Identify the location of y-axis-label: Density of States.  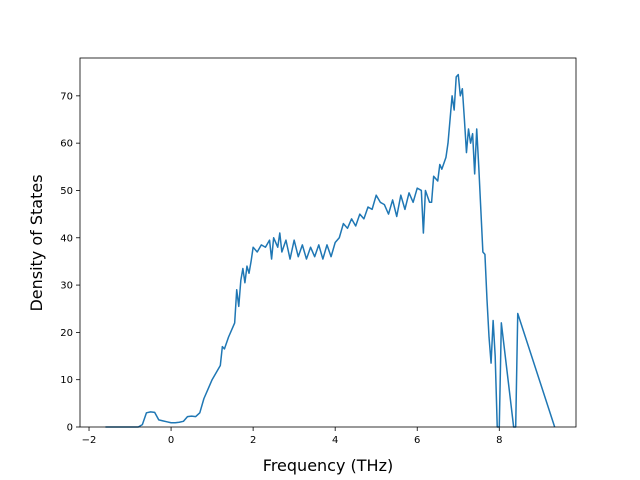
(36, 242).